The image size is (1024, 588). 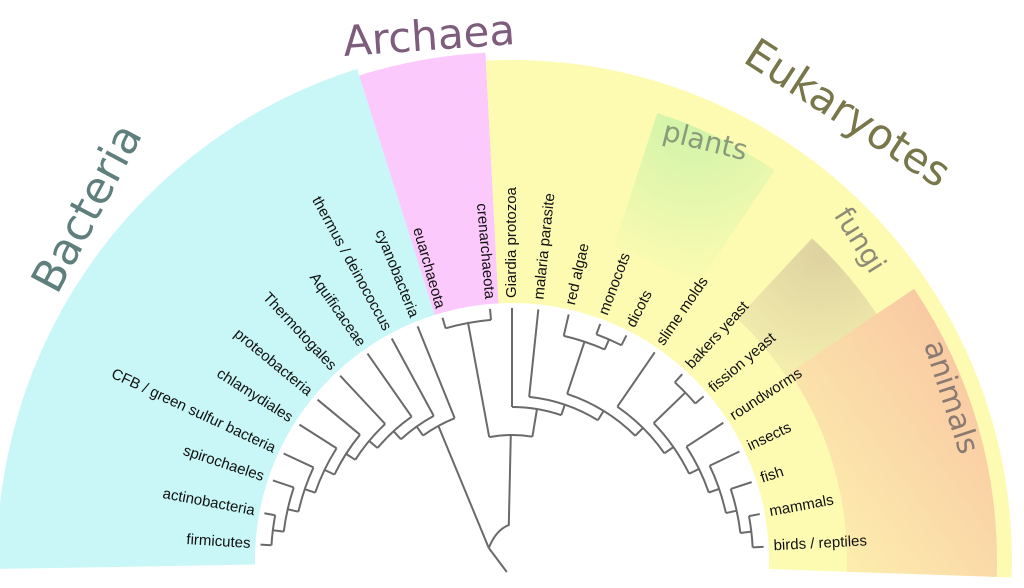 What do you see at coordinates (497, 560) in the screenshot?
I see `root-stub` at bounding box center [497, 560].